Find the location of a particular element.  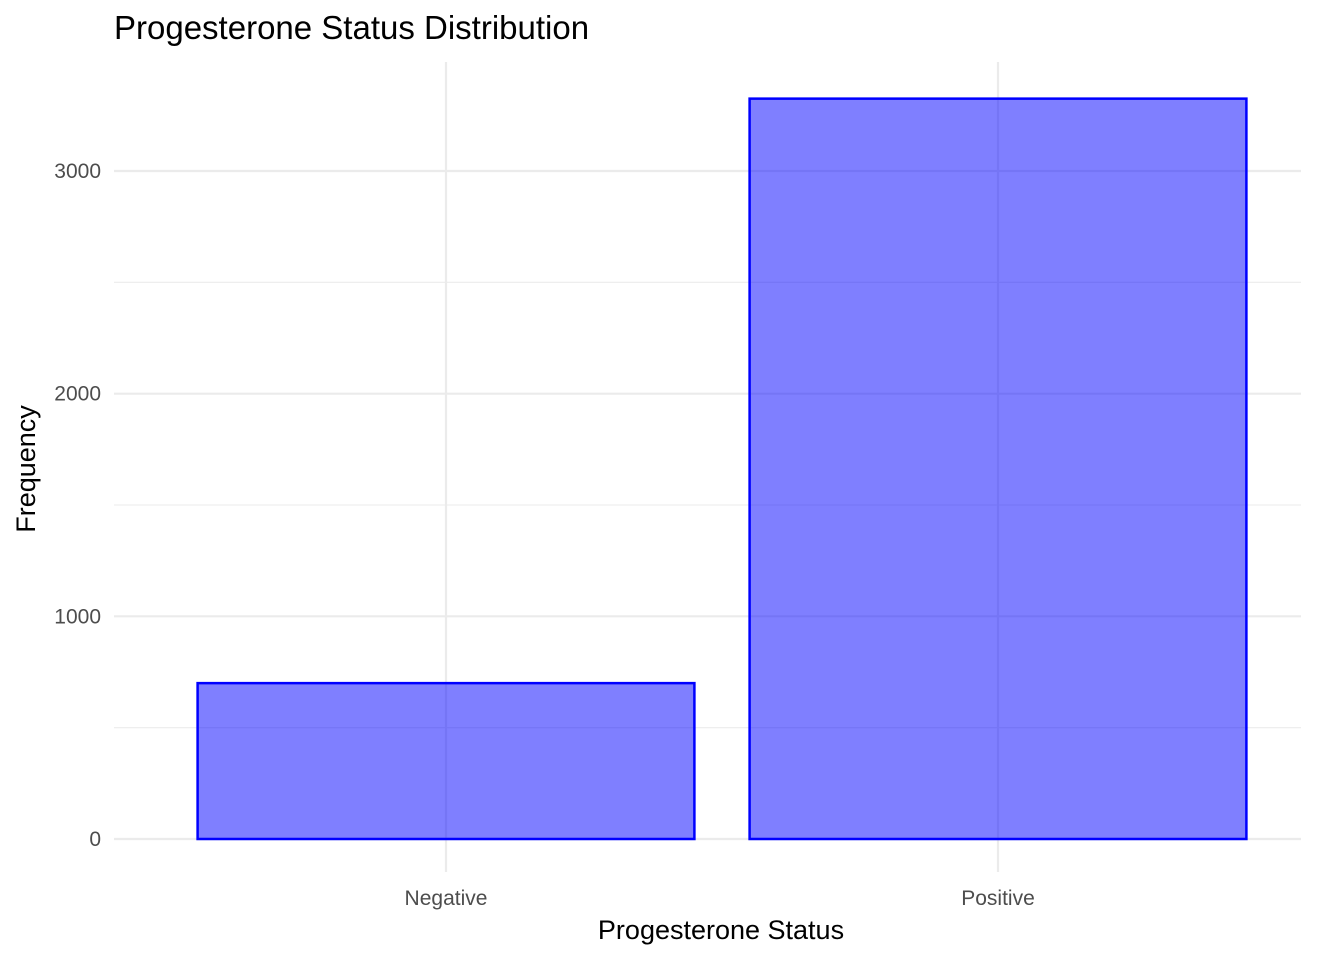

x-tick-label: Positive is located at coordinates (998, 898).